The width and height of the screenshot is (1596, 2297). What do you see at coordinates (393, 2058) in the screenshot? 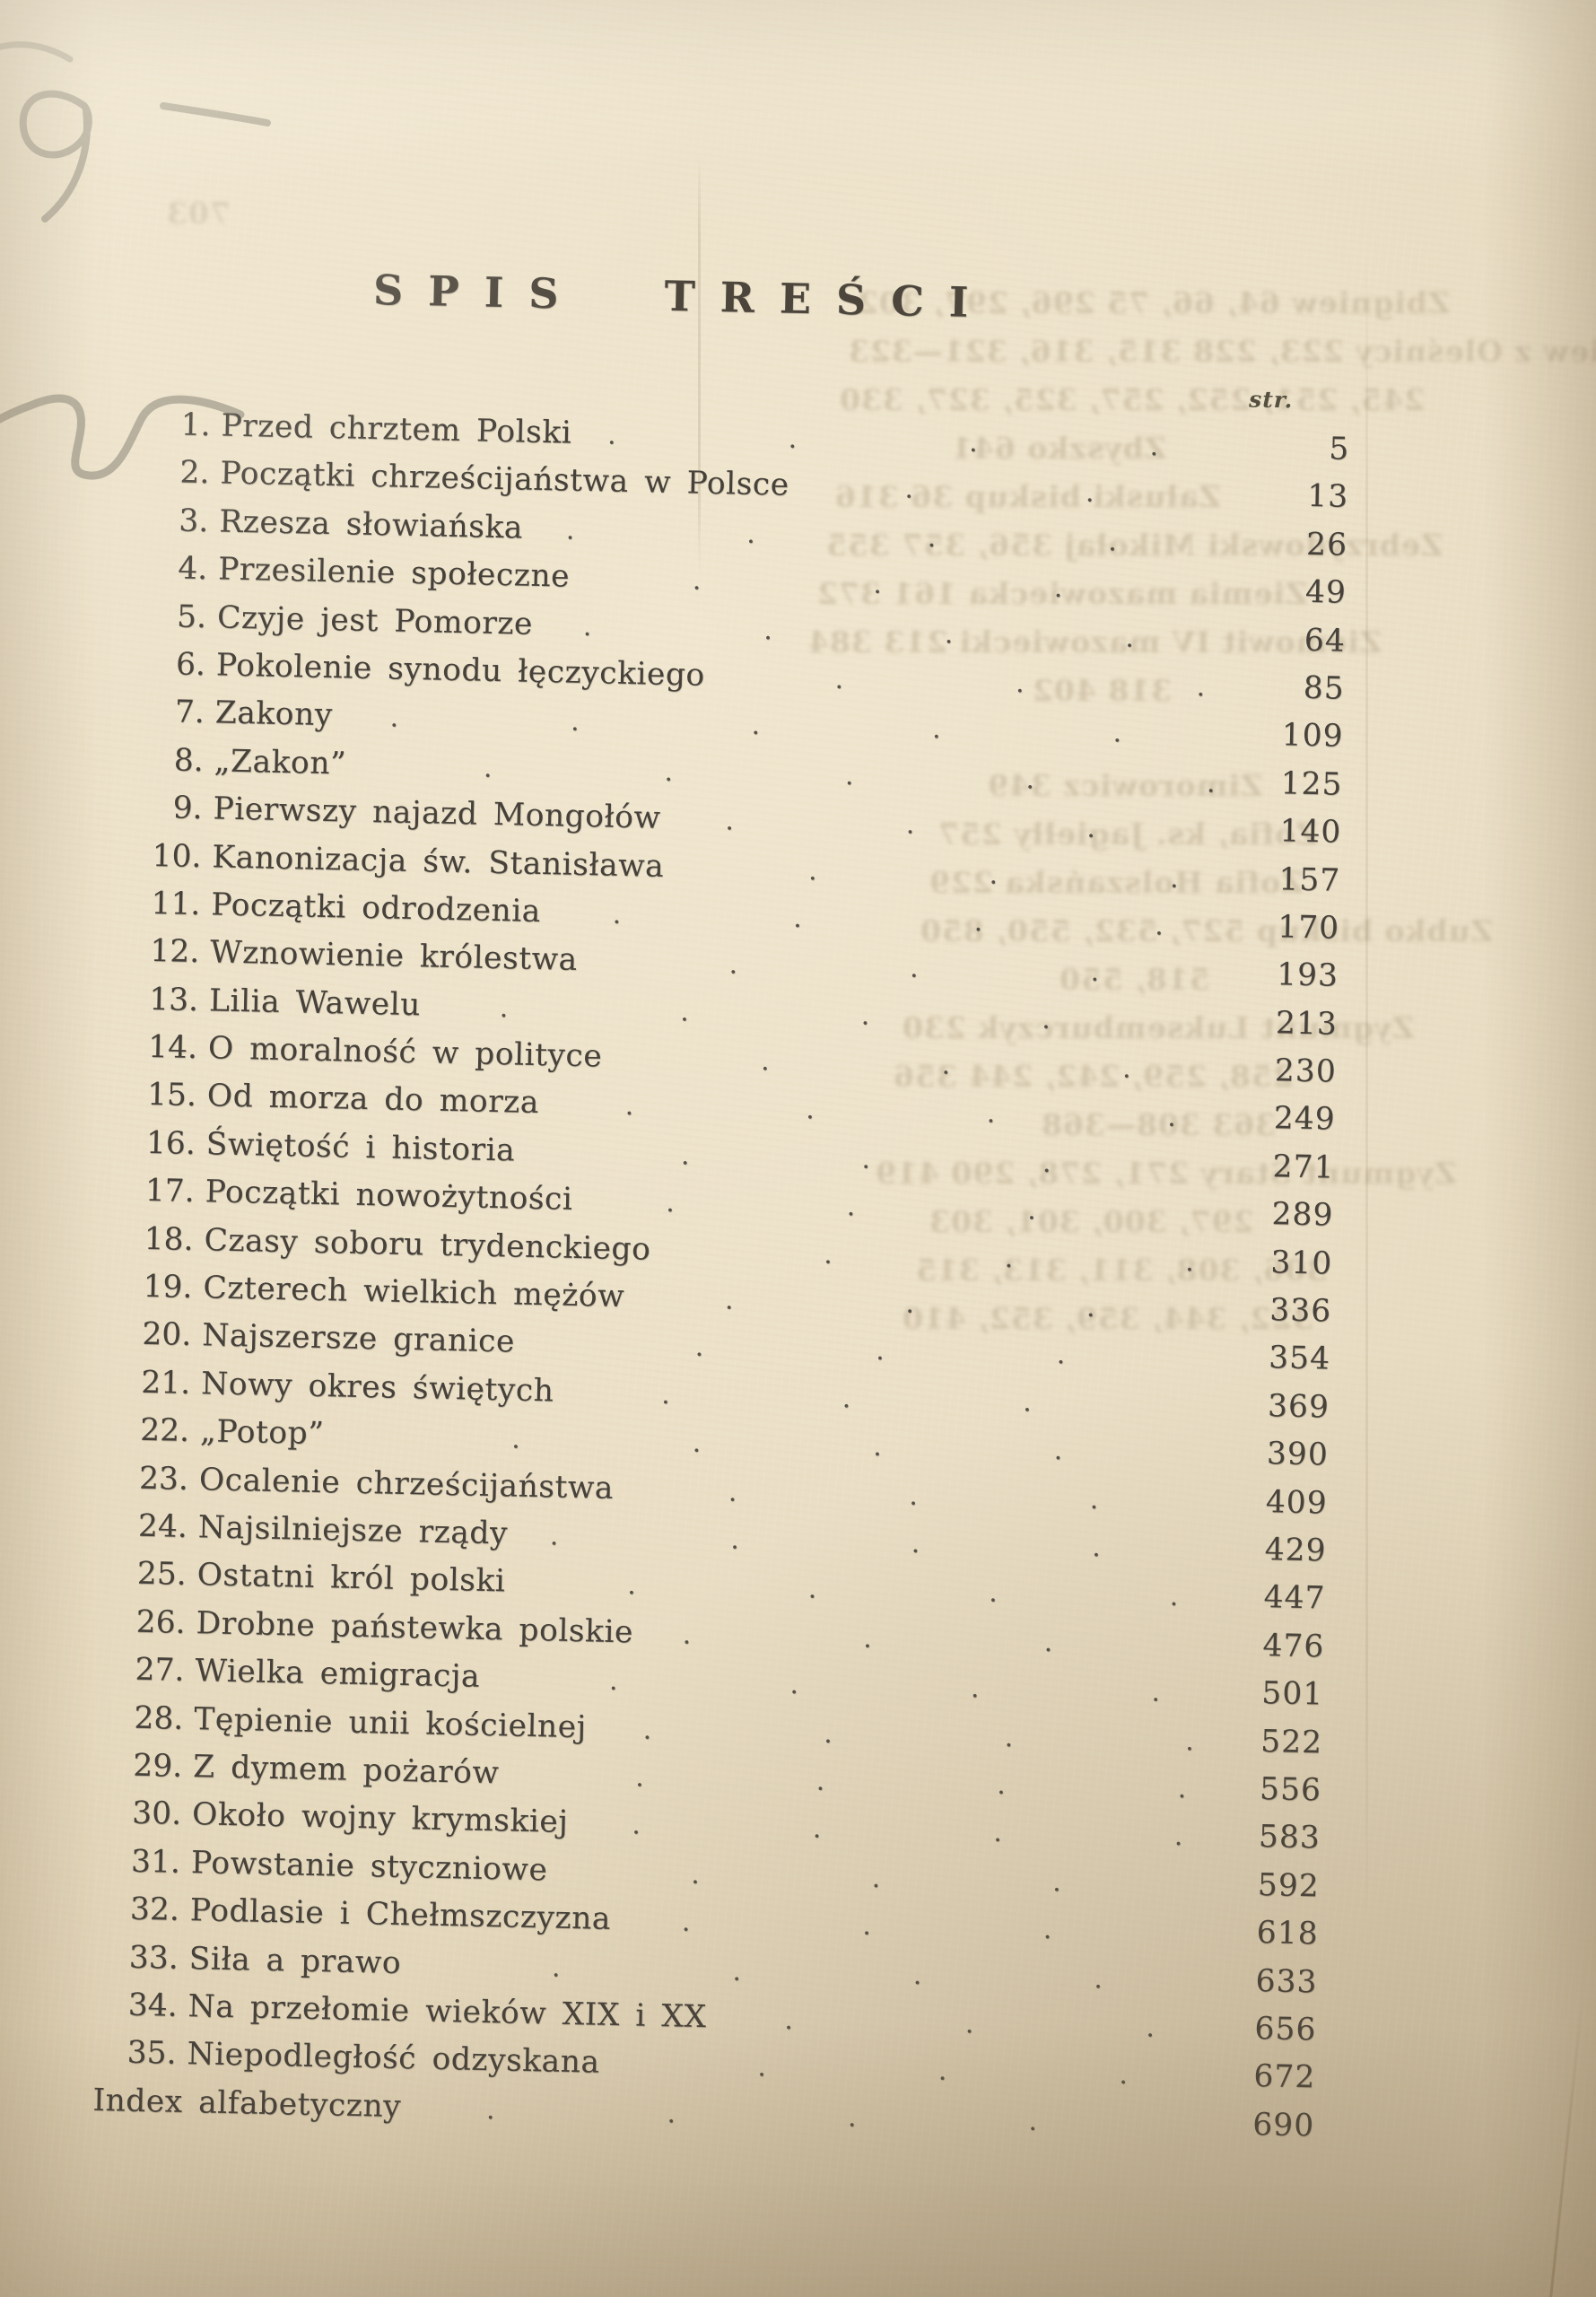
I see `toc-entry-label: Niepodległość odzyskana` at bounding box center [393, 2058].